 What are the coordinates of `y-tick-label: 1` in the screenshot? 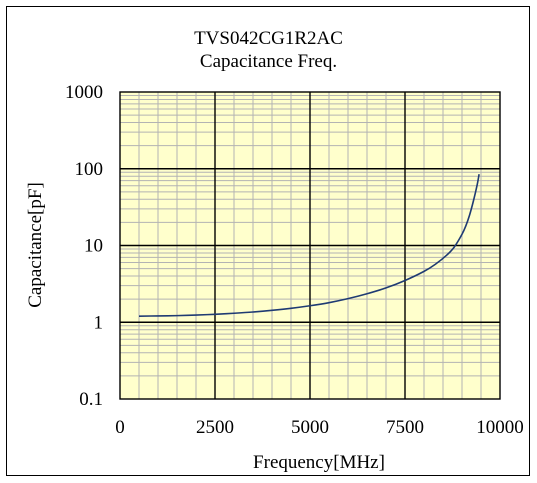 It's located at (99, 322).